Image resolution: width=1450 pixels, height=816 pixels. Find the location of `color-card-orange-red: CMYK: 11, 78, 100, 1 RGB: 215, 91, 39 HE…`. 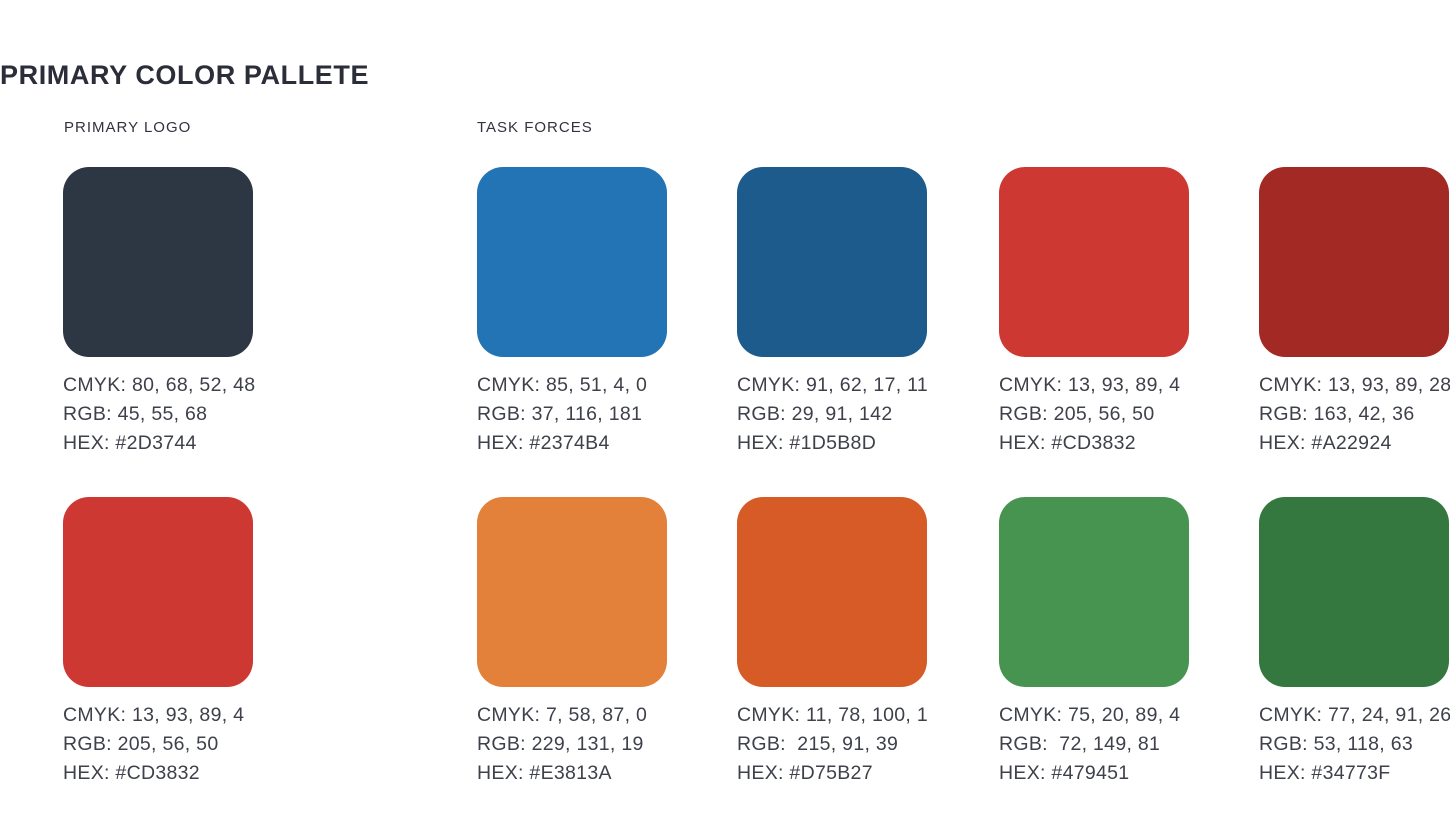

color-card-orange-red: CMYK: 11, 78, 100, 1 RGB: 215, 91, 39 HE… is located at coordinates (832, 642).